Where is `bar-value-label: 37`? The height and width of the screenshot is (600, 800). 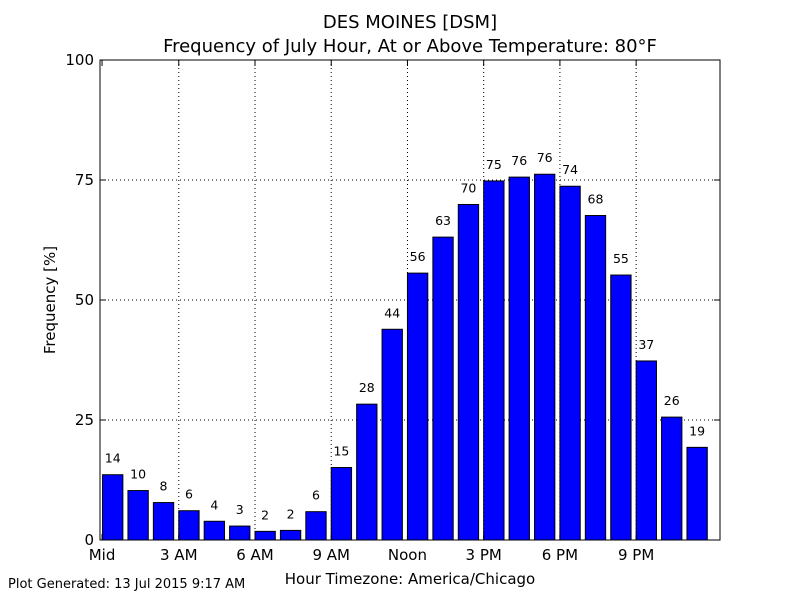
bar-value-label: 37 is located at coordinates (646, 344).